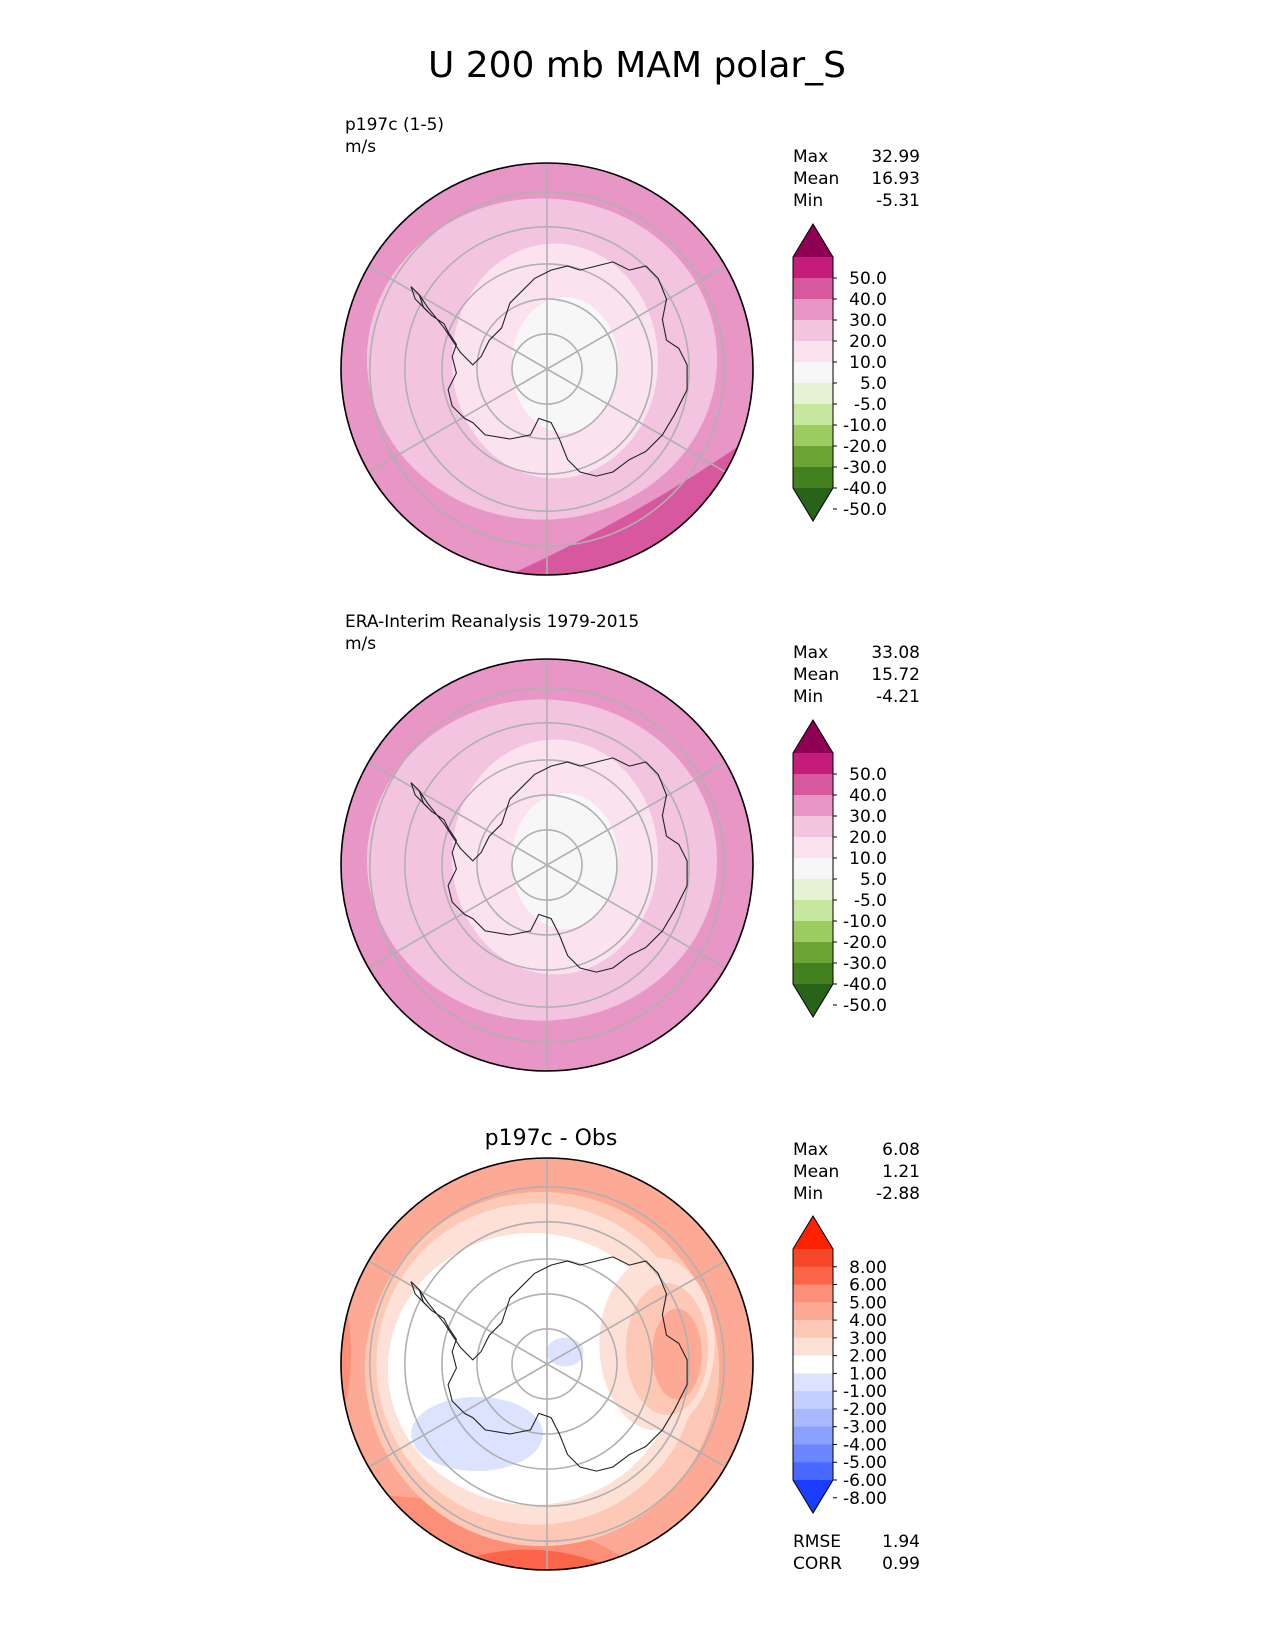 The image size is (1275, 1650). What do you see at coordinates (865, 1499) in the screenshot?
I see `colorbar-tick-label: -8.00` at bounding box center [865, 1499].